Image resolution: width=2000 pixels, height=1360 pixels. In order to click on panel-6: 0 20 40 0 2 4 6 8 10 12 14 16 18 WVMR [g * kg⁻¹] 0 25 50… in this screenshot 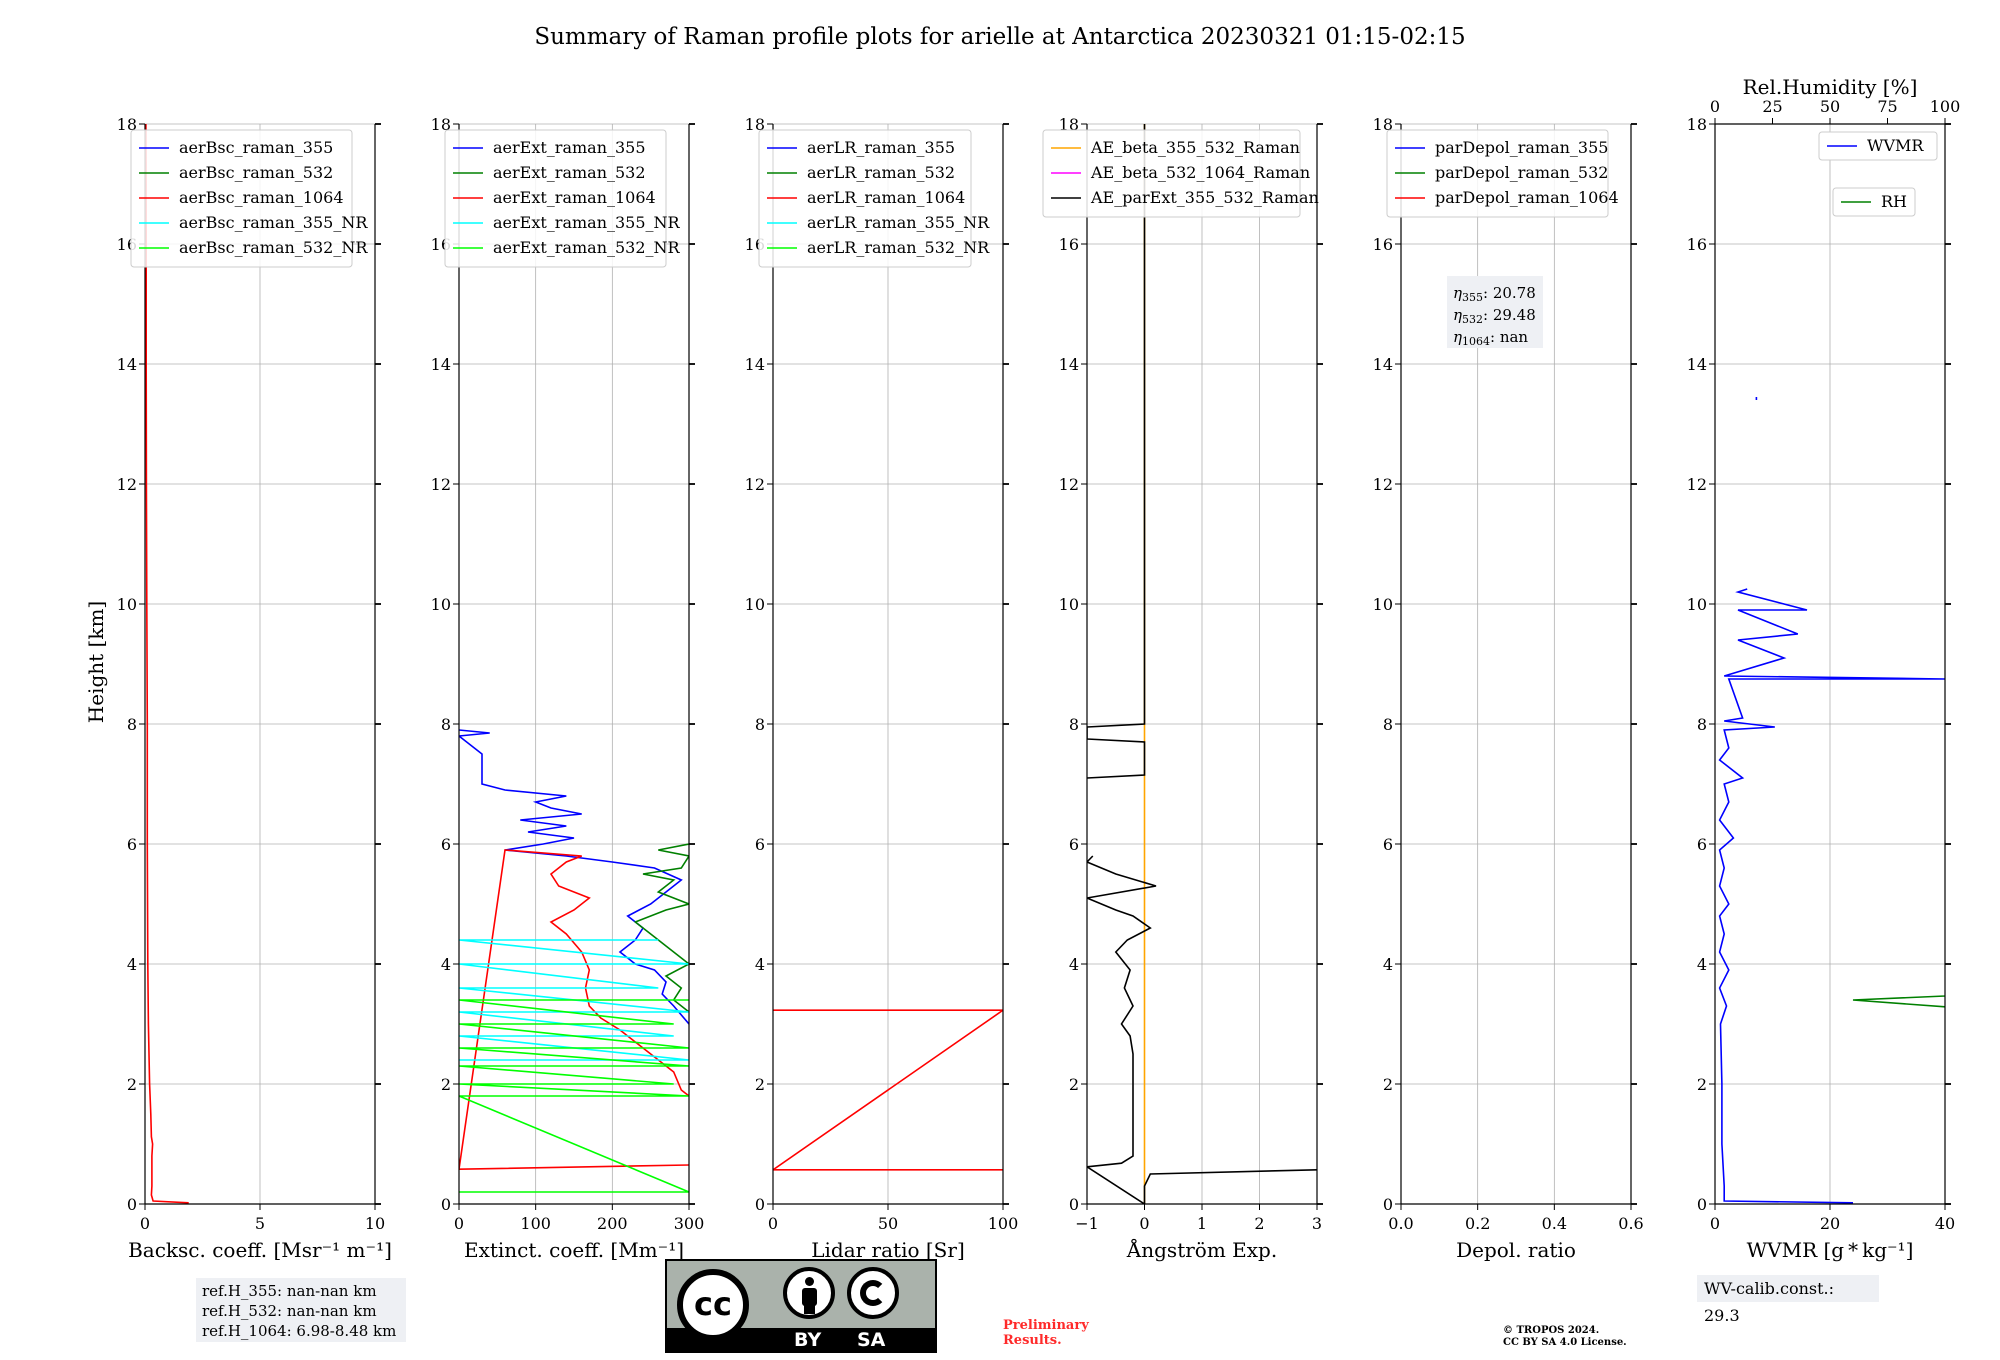, I will do `click(1824, 668)`.